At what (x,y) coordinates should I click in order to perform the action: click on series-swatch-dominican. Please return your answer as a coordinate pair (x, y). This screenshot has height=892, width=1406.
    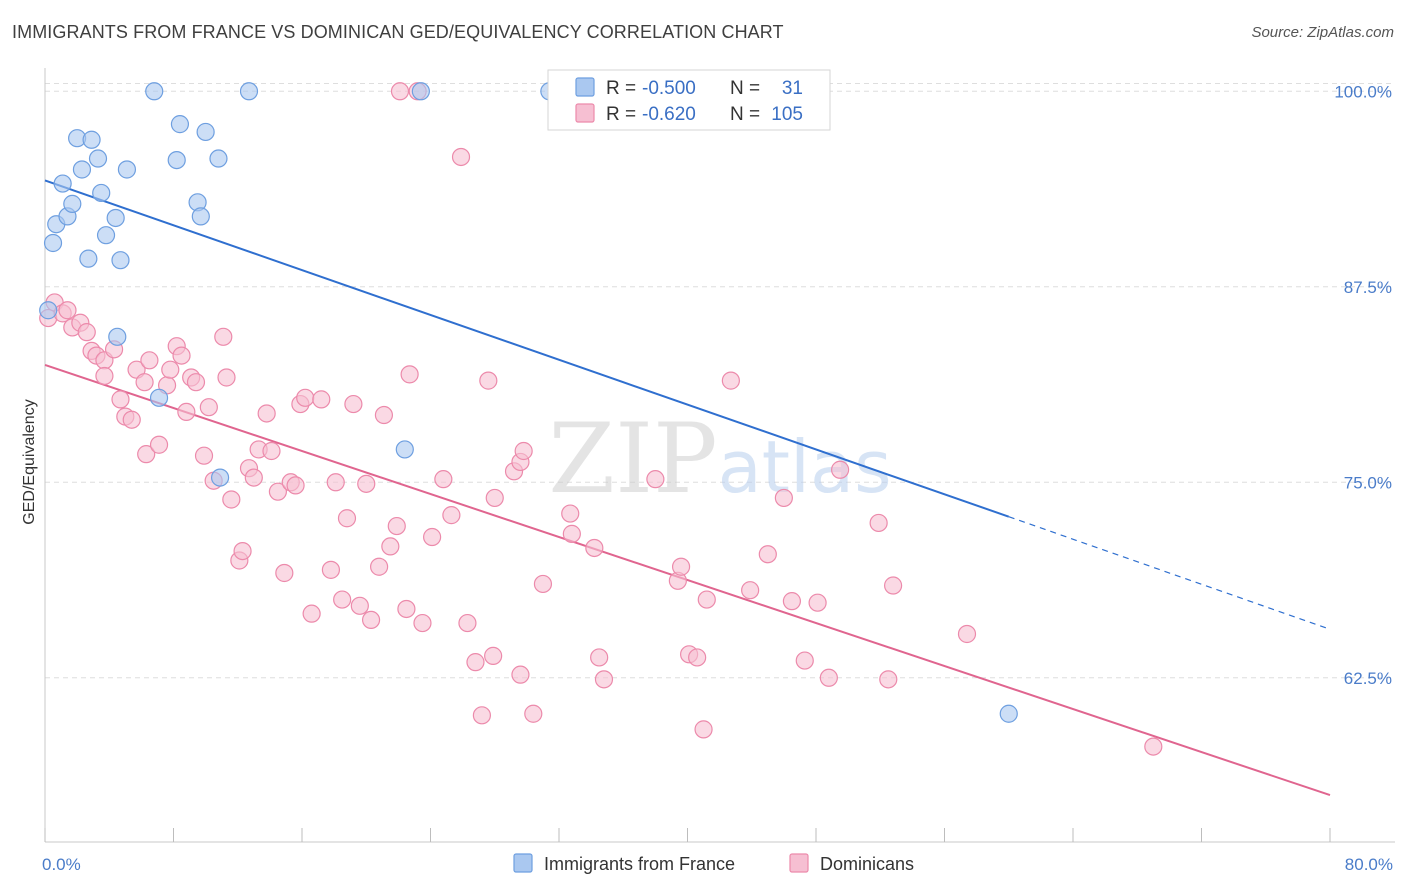
    Looking at the image, I should click on (799, 863).